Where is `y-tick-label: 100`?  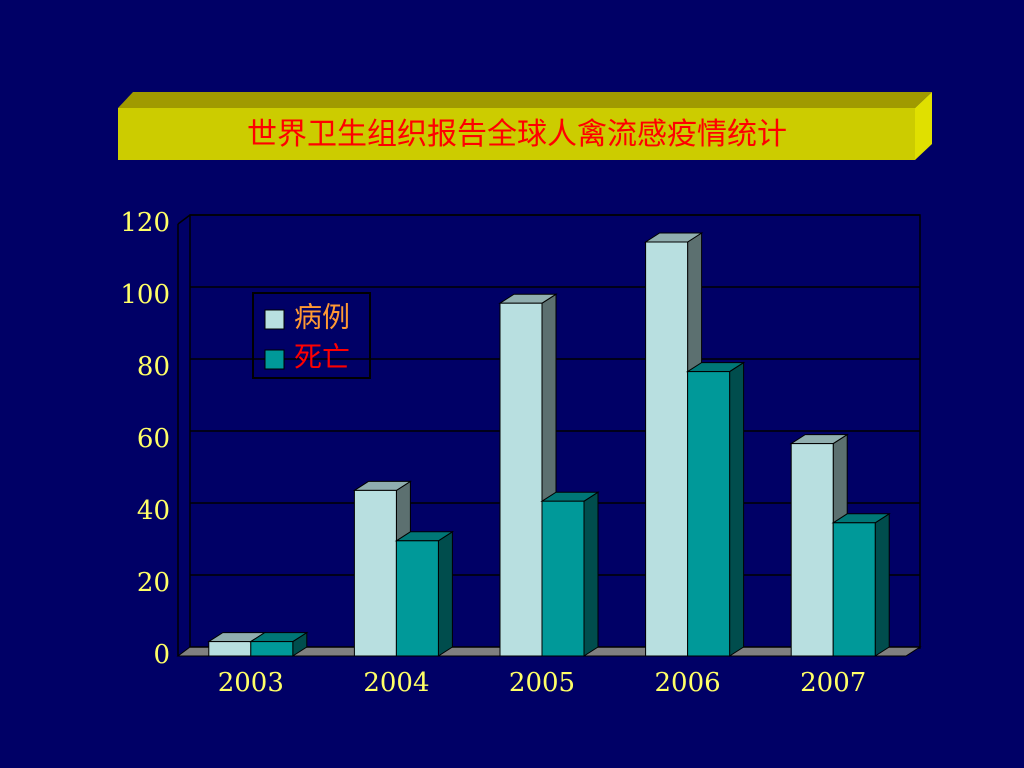 y-tick-label: 100 is located at coordinates (145, 295).